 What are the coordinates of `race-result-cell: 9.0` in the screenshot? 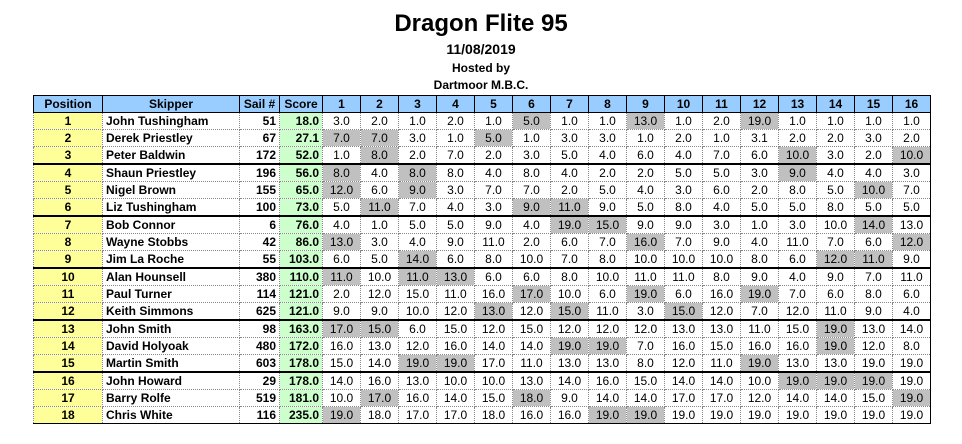 It's located at (759, 276).